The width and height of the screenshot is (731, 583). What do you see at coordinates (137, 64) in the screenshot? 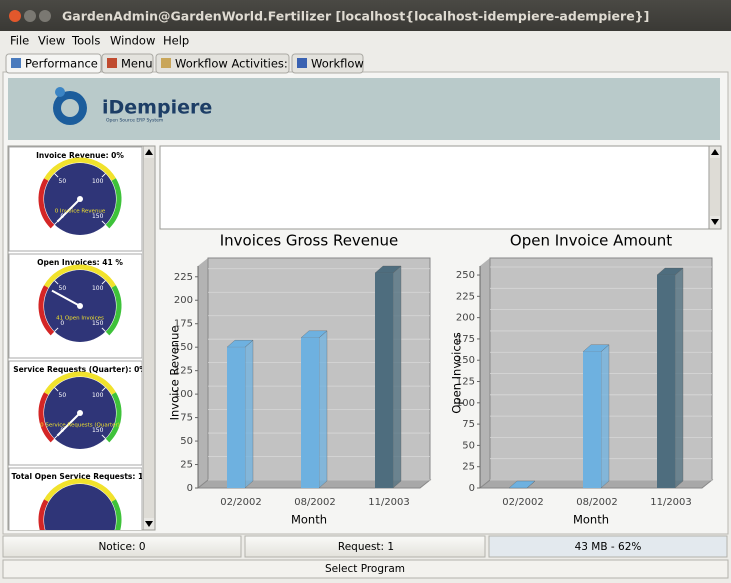
I see `tab-label: Menu` at bounding box center [137, 64].